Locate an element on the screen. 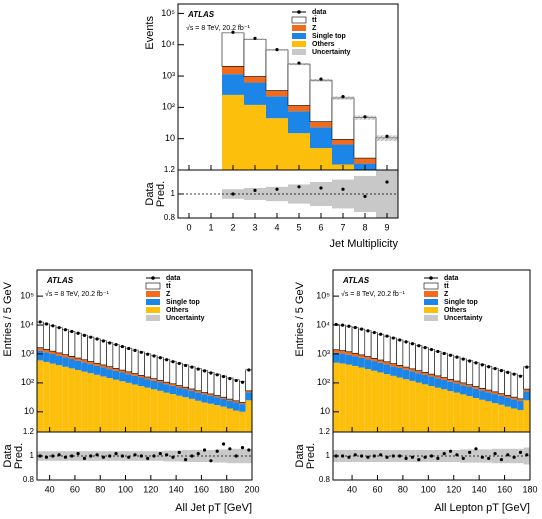 The height and width of the screenshot is (519, 542). x-tick-label: 40 is located at coordinates (50, 489).